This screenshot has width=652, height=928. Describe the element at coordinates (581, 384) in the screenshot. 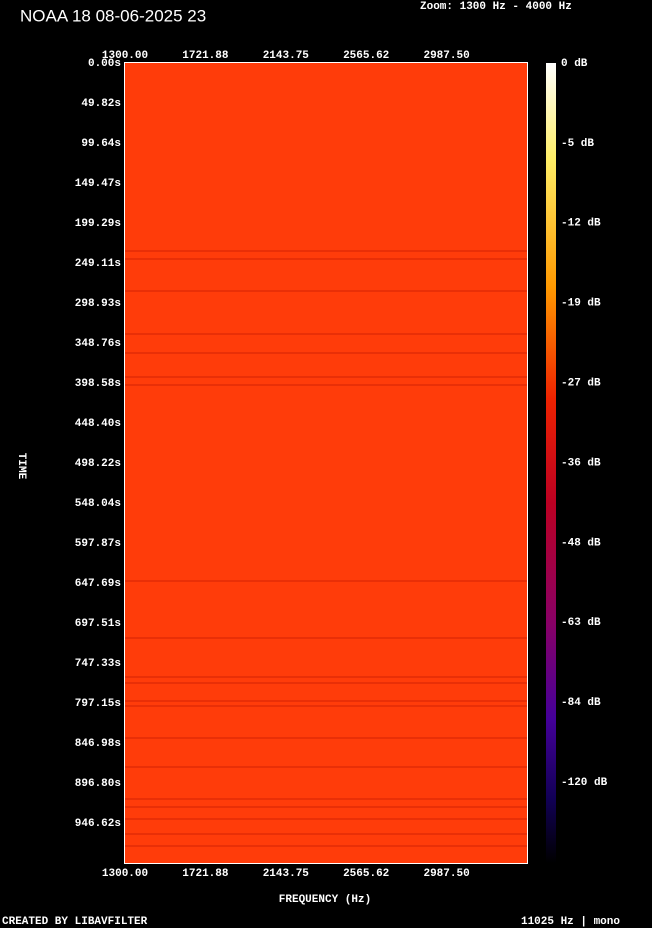

I see `db-label: -27 dB` at that location.